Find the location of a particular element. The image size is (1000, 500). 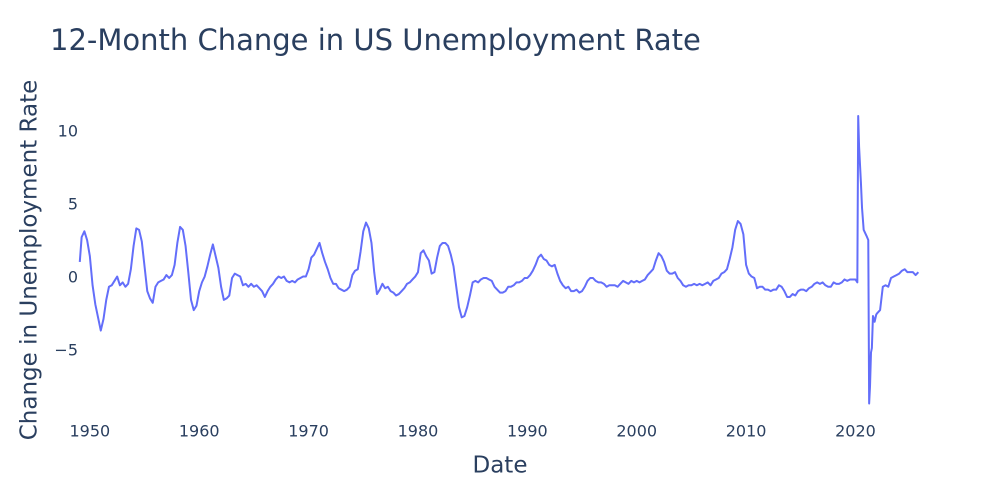

y-tick-label: −5 is located at coordinates (66, 349).